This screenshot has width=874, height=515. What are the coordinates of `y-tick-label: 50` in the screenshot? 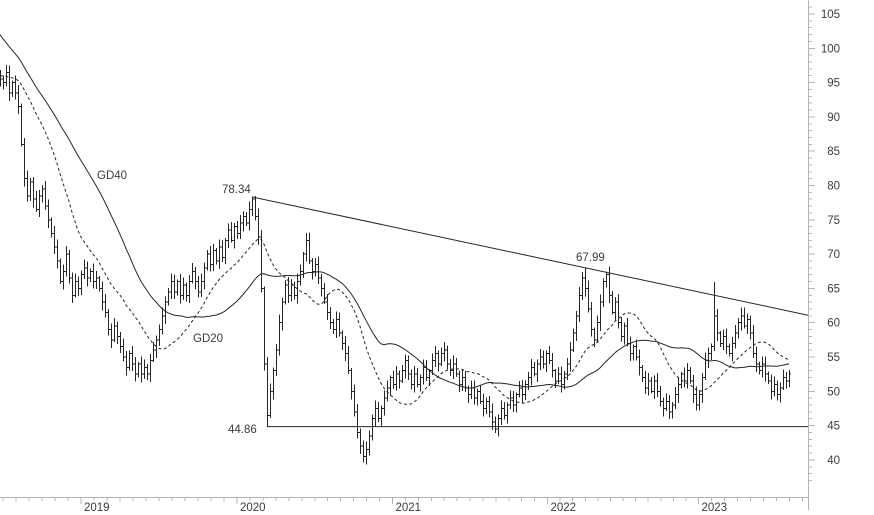 It's located at (833, 392).